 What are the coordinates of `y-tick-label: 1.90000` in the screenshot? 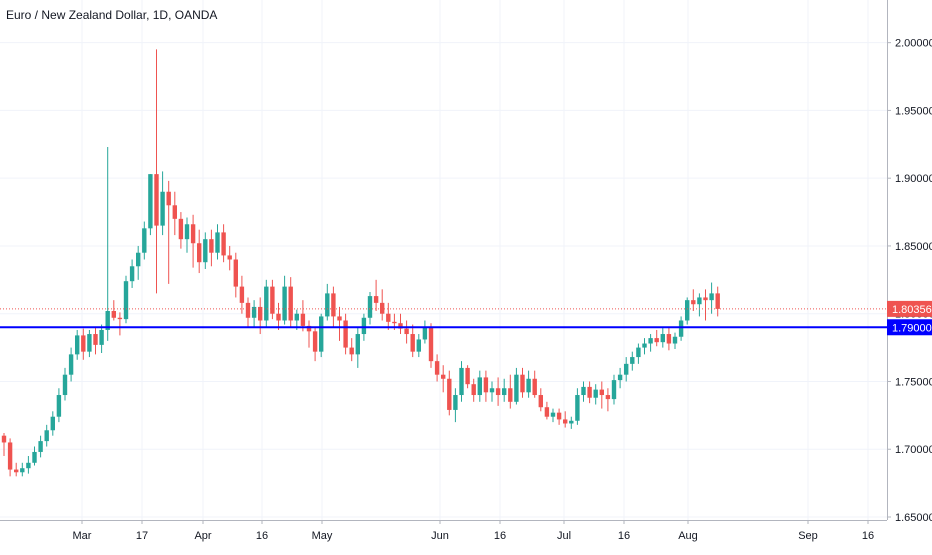 It's located at (913, 179).